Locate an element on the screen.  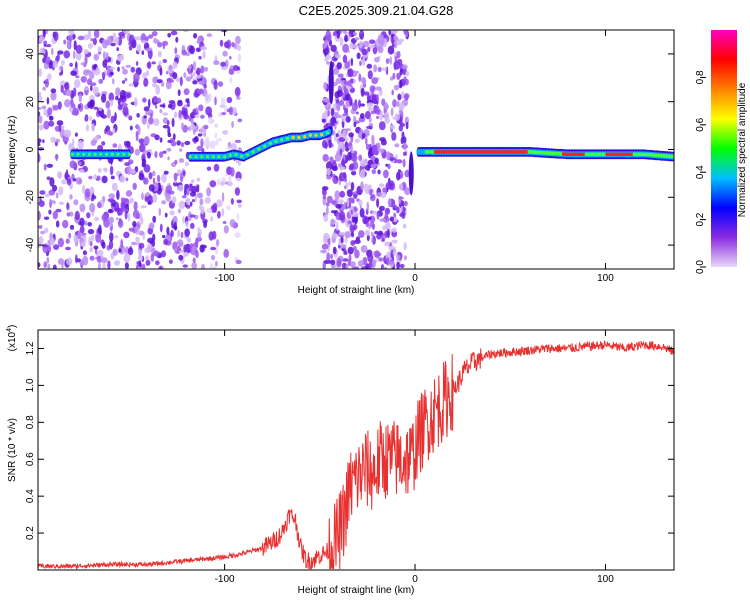
ridge-core is located at coordinates (672, 156).